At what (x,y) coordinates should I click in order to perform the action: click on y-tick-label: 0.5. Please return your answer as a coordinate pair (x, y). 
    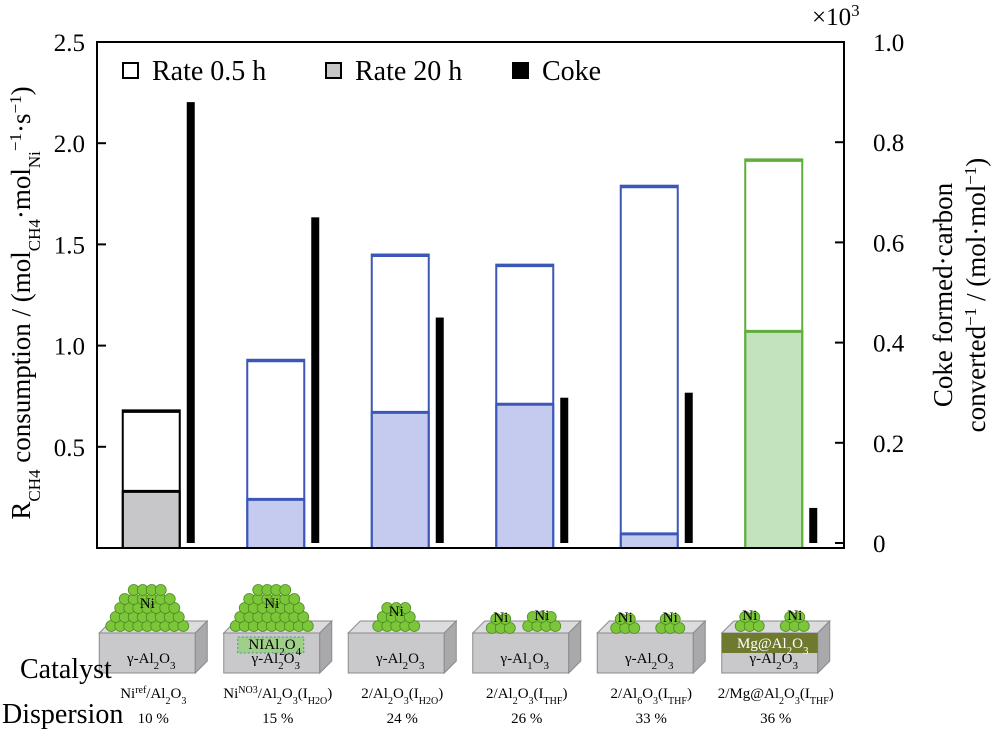
    Looking at the image, I should click on (69, 448).